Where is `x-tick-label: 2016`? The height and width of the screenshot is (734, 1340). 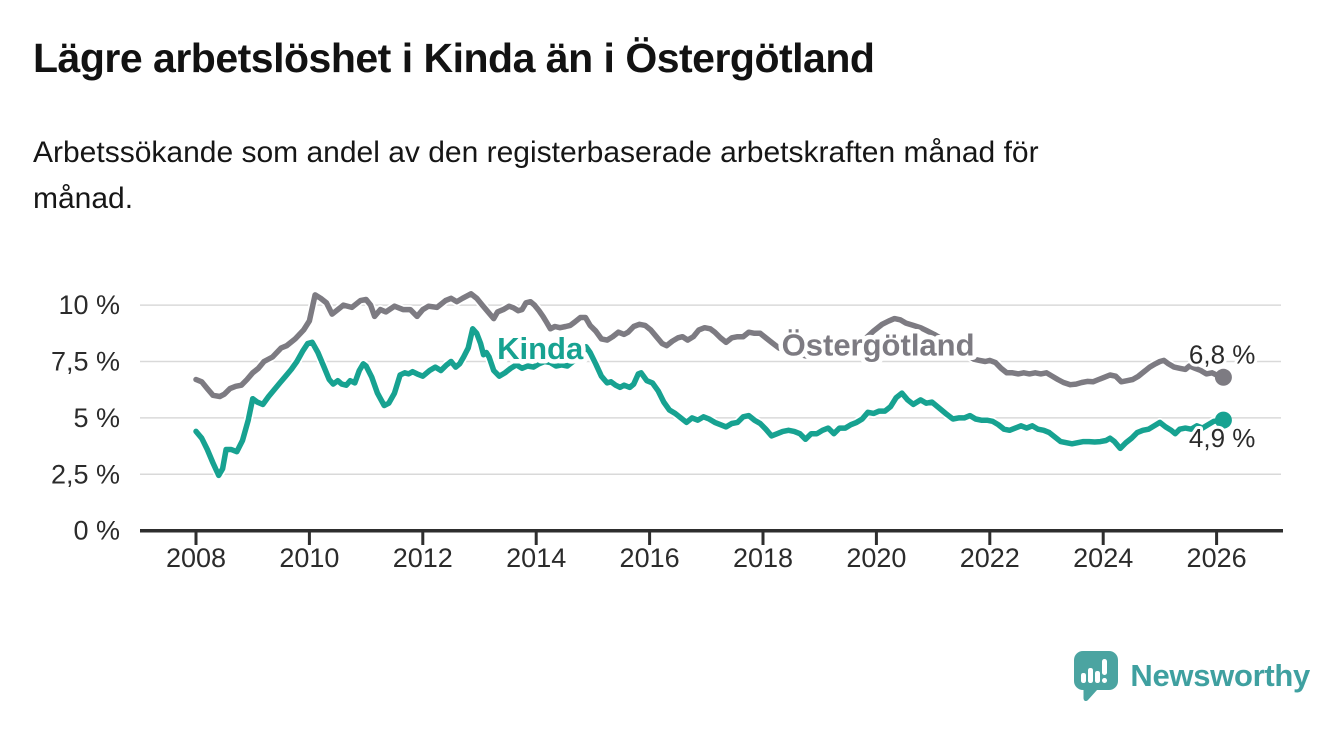 x-tick-label: 2016 is located at coordinates (650, 558).